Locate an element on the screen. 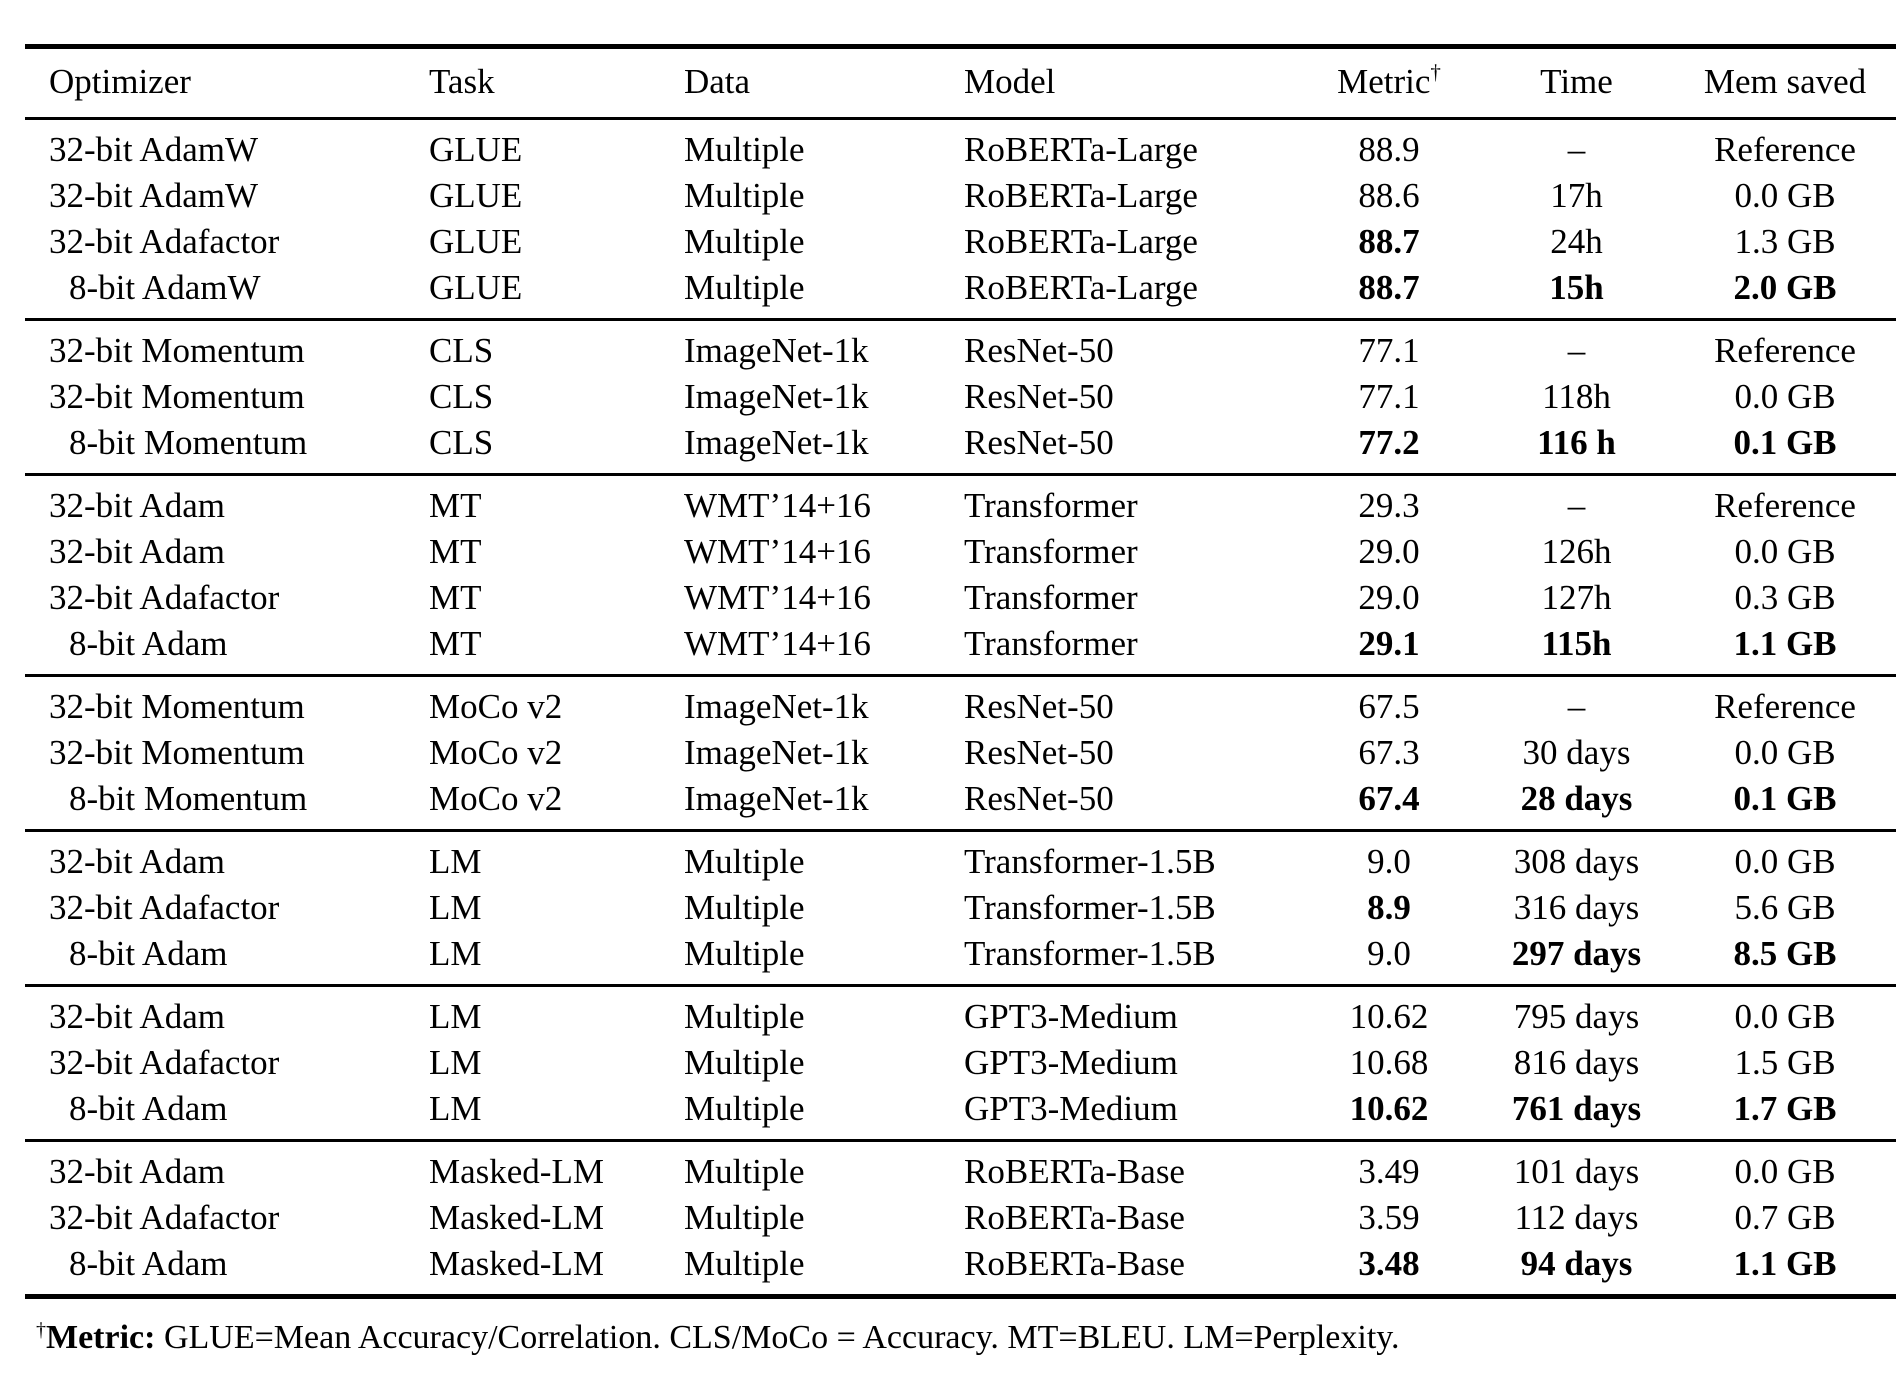 The width and height of the screenshot is (1898, 1378). cell-metric: 88.6 is located at coordinates (1389, 195).